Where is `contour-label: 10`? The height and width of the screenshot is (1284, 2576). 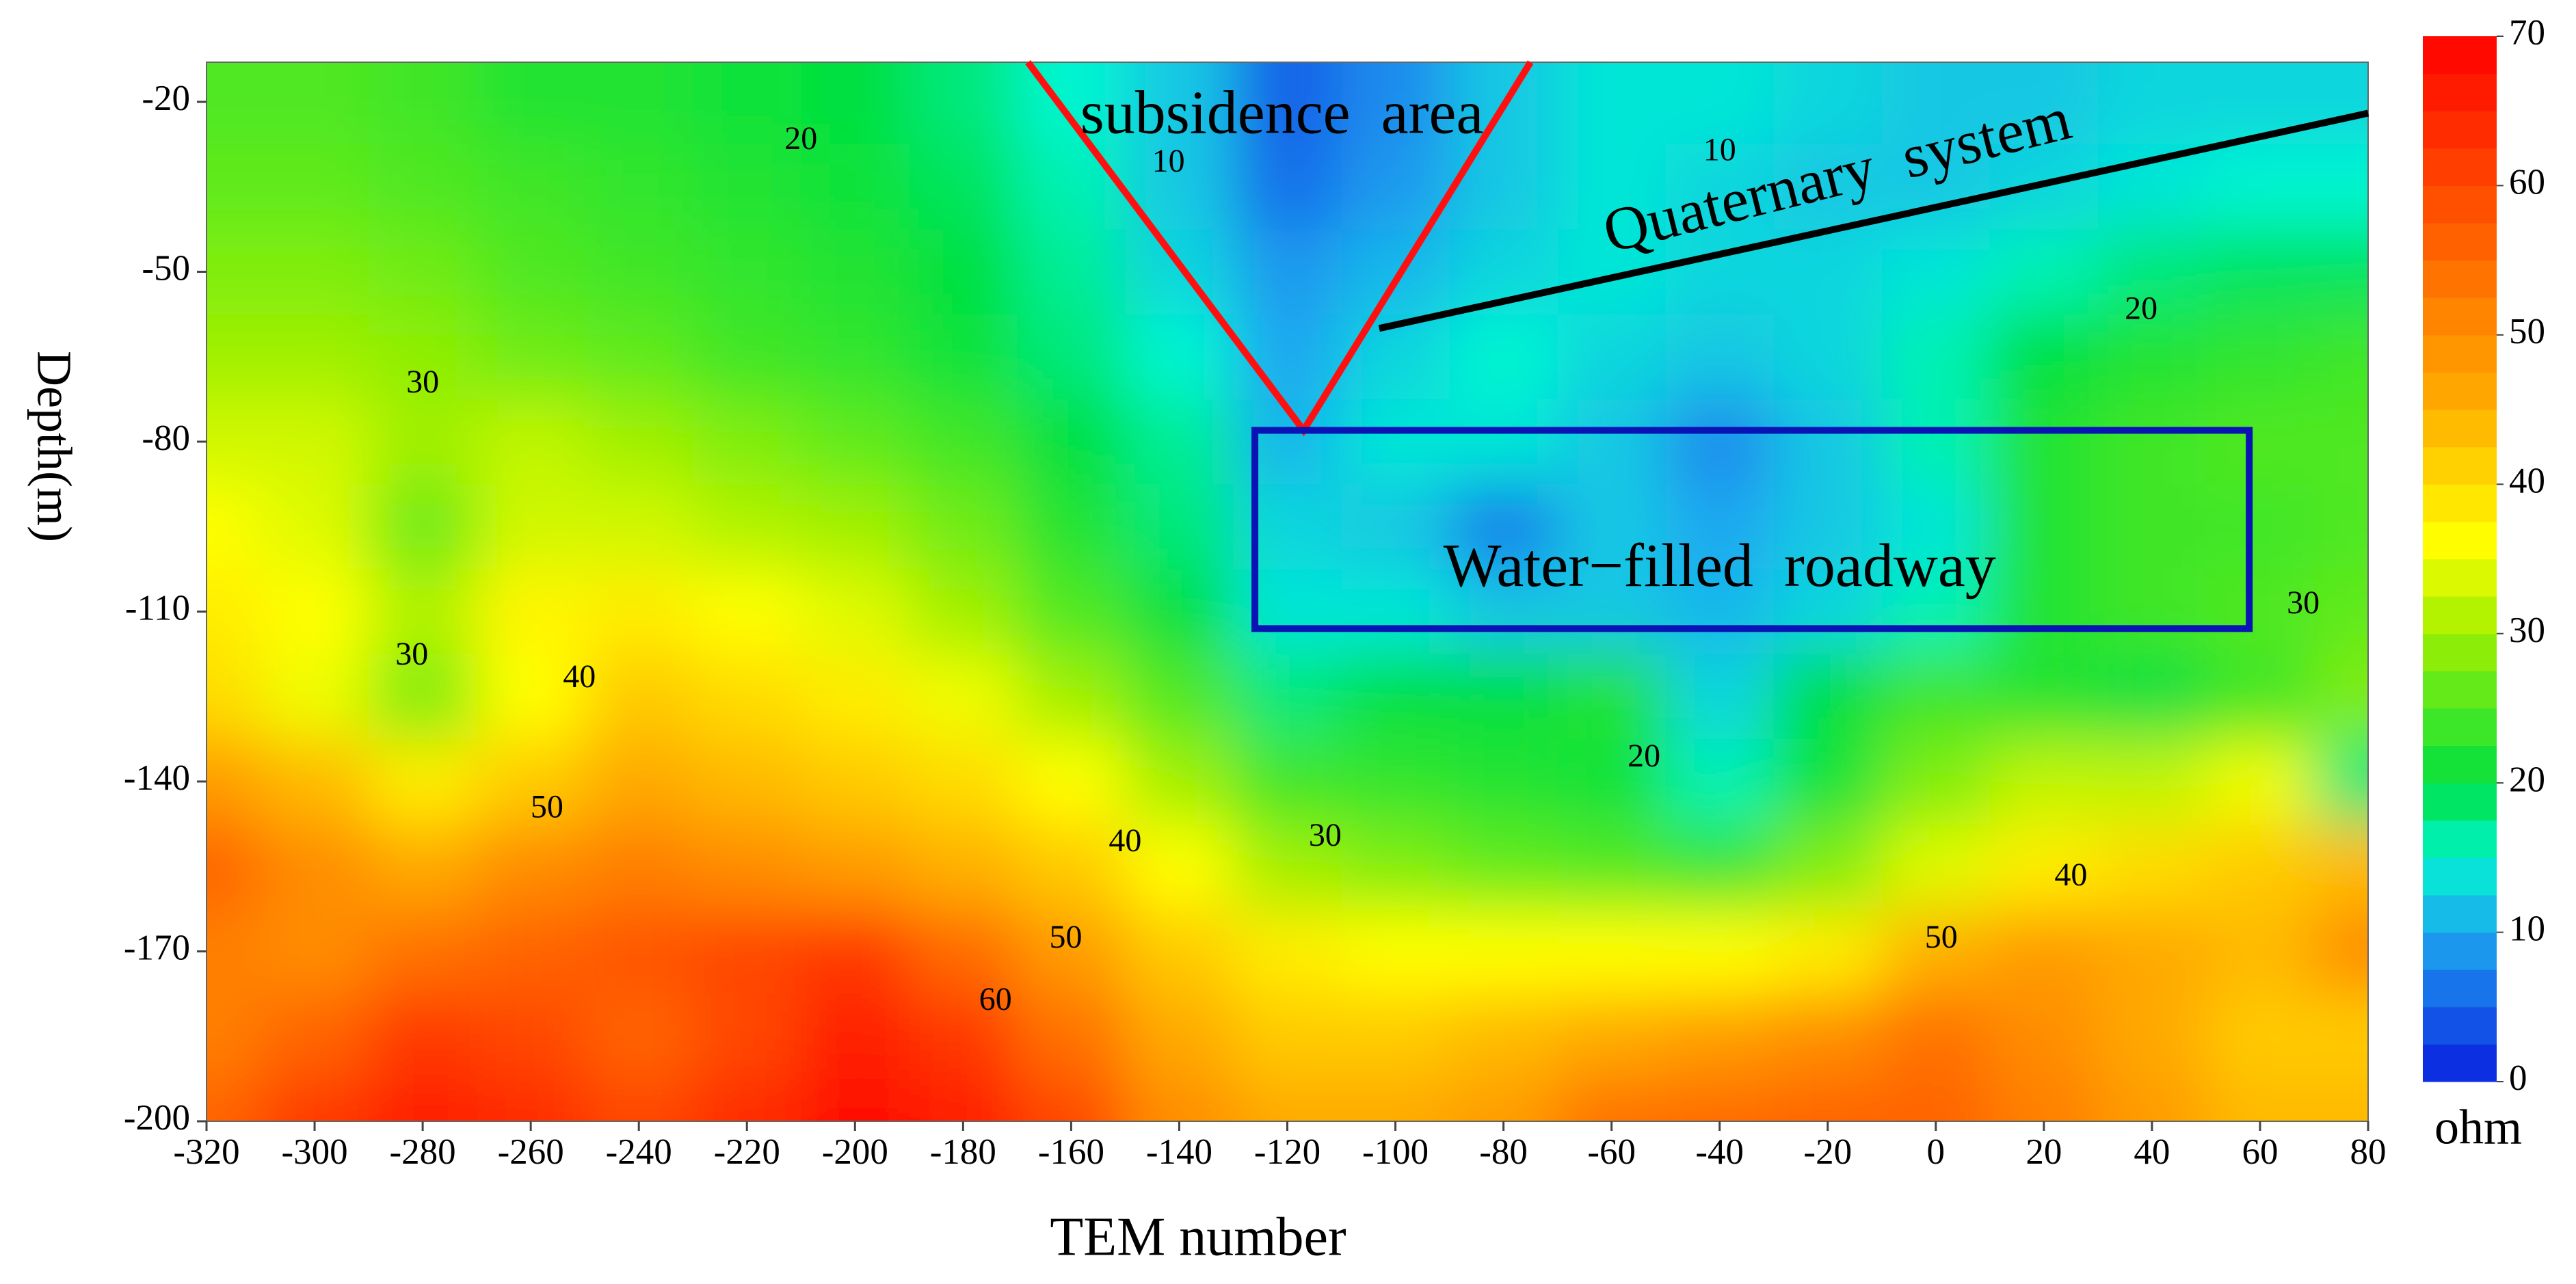
contour-label: 10 is located at coordinates (1168, 161).